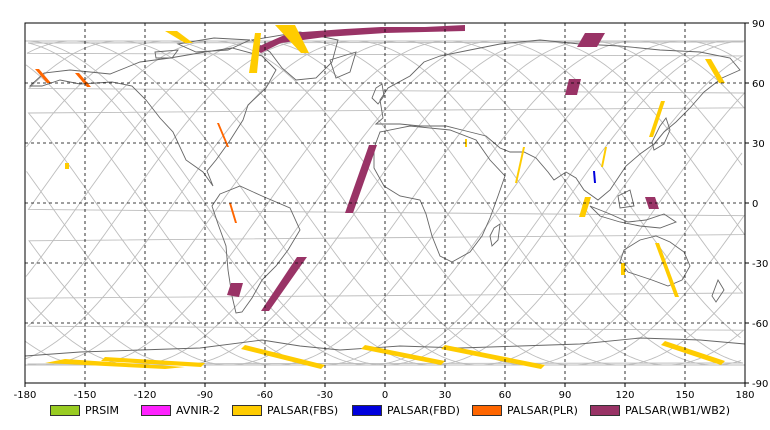 The width and height of the screenshot is (770, 430). What do you see at coordinates (198, 410) in the screenshot?
I see `legend-label: AVNIR-2` at bounding box center [198, 410].